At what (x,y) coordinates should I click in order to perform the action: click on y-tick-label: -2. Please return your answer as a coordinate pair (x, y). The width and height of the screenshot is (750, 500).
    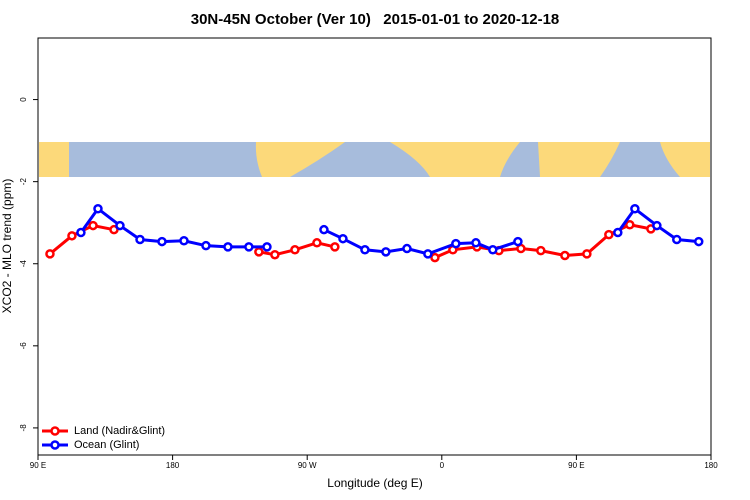
    Looking at the image, I should click on (23, 182).